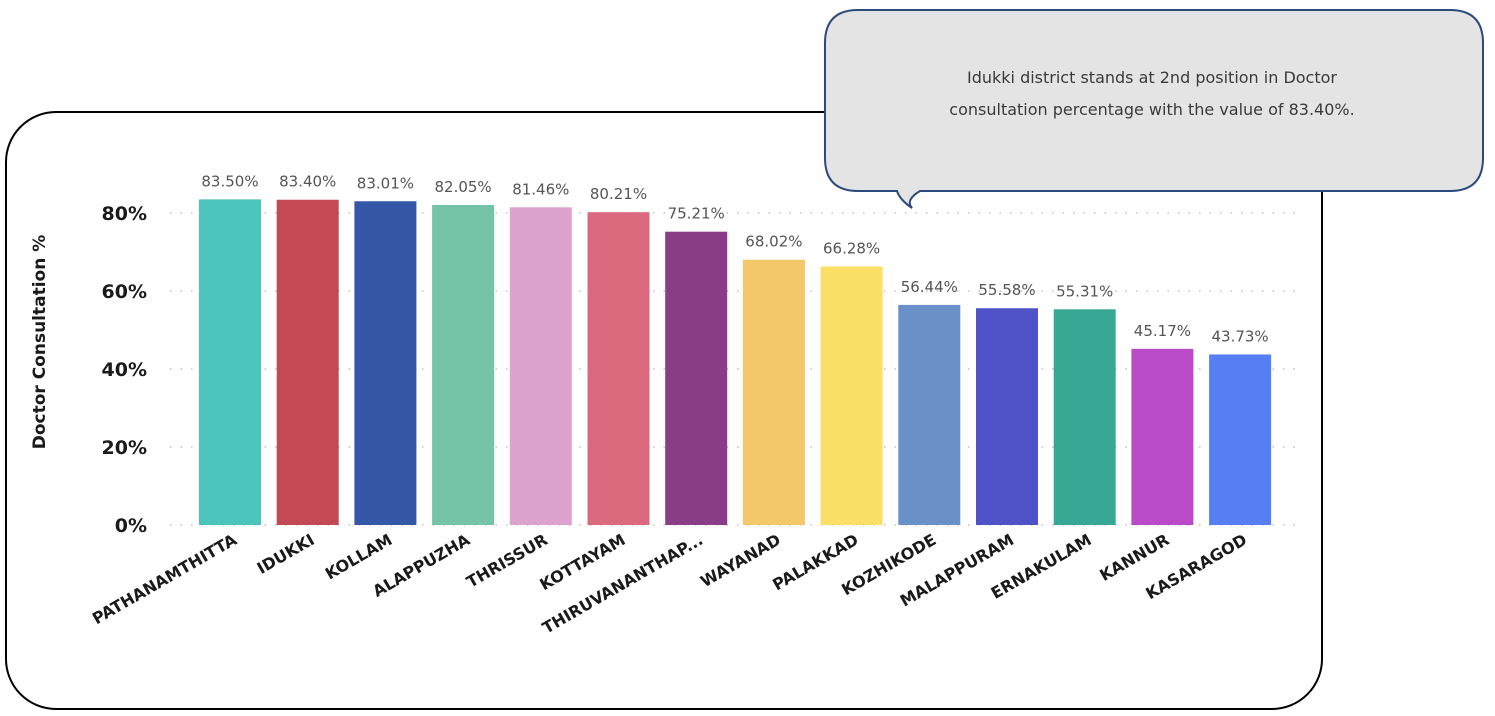 This screenshot has width=1495, height=716. Describe the element at coordinates (1162, 331) in the screenshot. I see `data-label: 45.17%` at that location.